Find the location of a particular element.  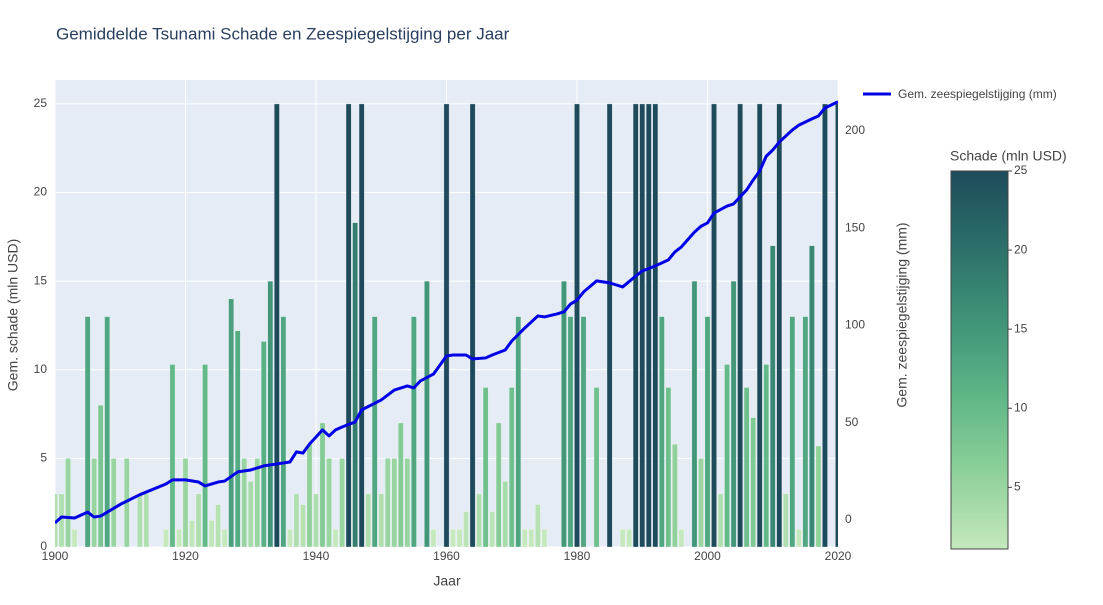

x-tick-label: 1900 is located at coordinates (55, 556).